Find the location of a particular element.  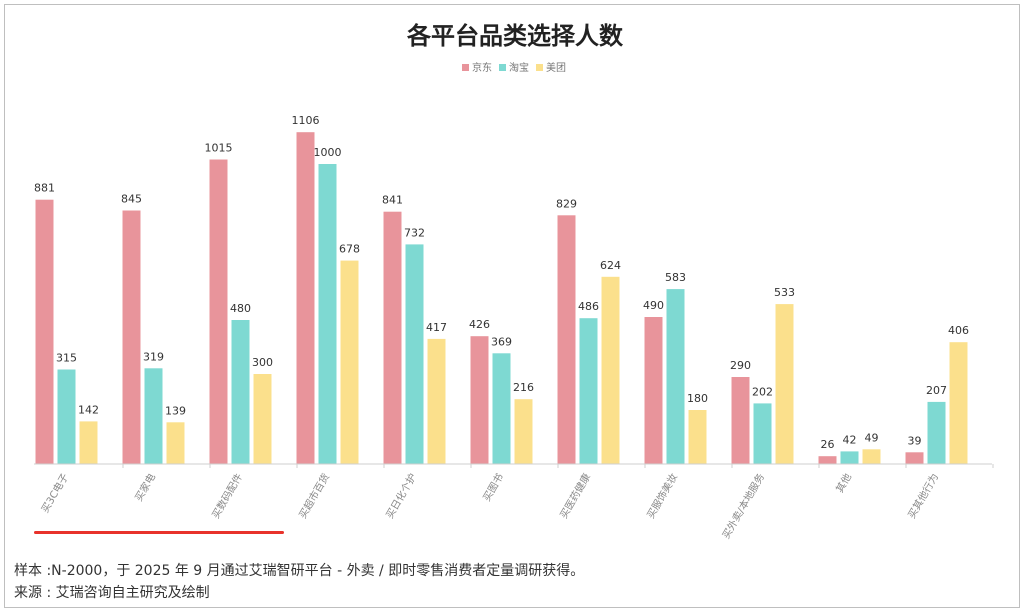

value-label-7-0: 490 is located at coordinates (653, 305).